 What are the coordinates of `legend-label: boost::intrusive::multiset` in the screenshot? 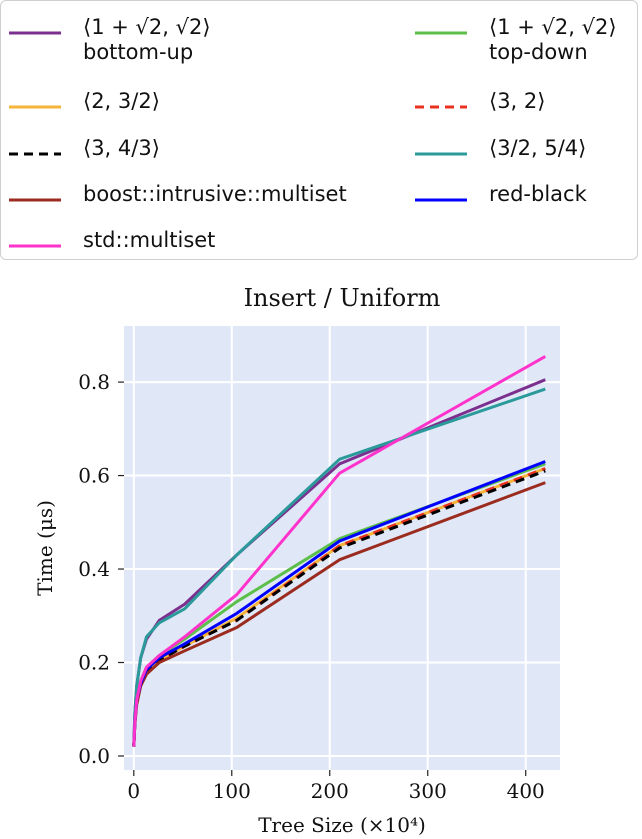 It's located at (215, 194).